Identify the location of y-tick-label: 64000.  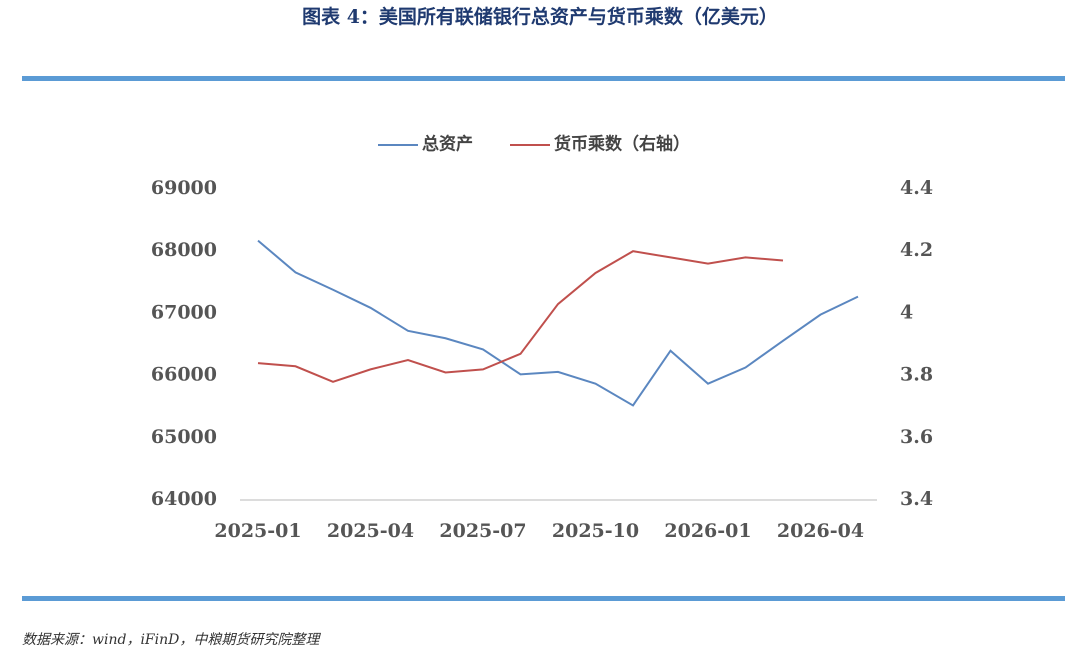
(184, 499).